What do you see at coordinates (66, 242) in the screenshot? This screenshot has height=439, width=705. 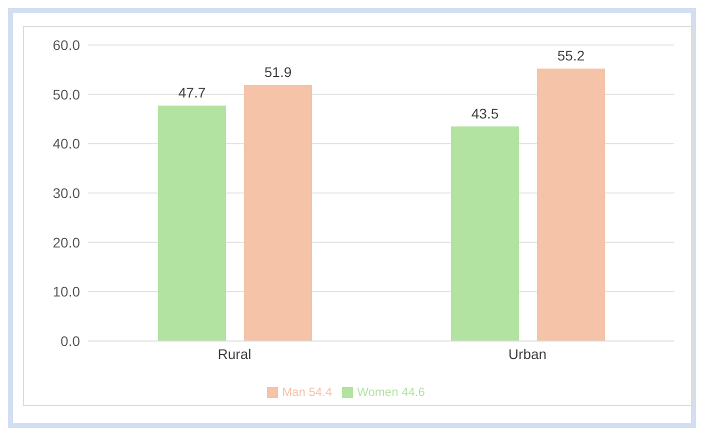 I see `y-tick-label: 20.0` at bounding box center [66, 242].